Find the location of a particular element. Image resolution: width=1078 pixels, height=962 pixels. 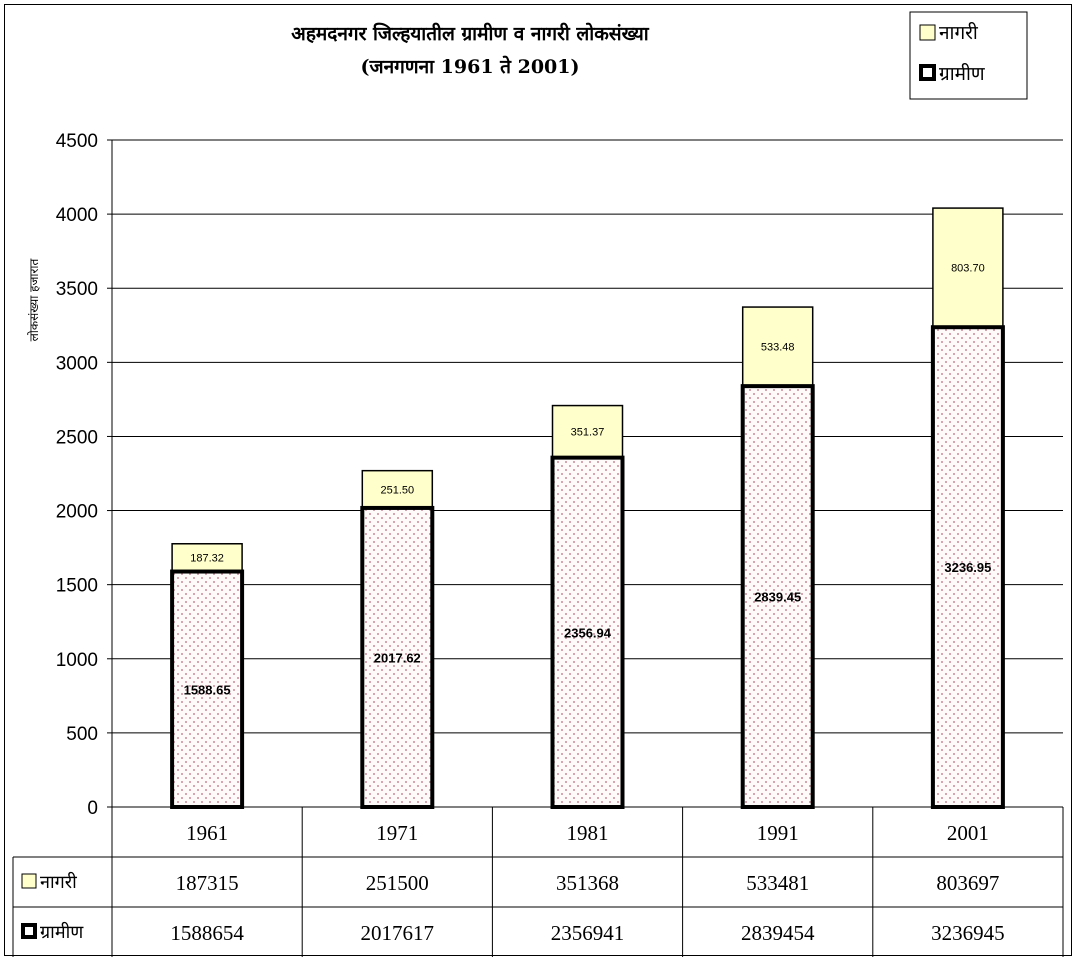

data-label-rural: 2356.94 is located at coordinates (588, 632).